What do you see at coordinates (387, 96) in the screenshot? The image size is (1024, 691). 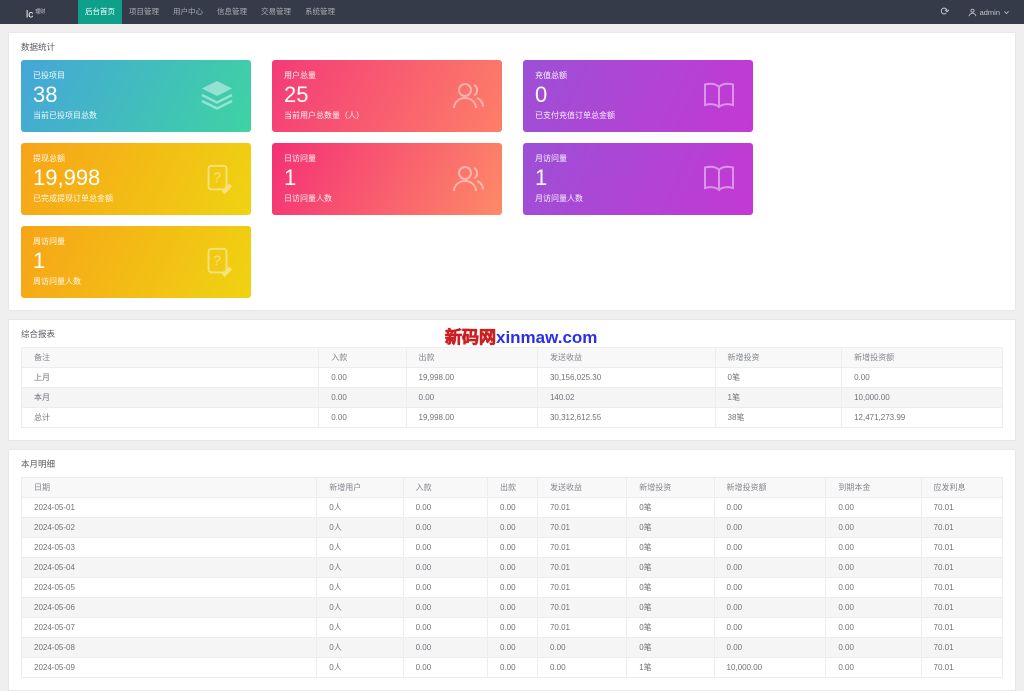 I see `stat-card: 用户总量 25 当前用户总数量（人）` at bounding box center [387, 96].